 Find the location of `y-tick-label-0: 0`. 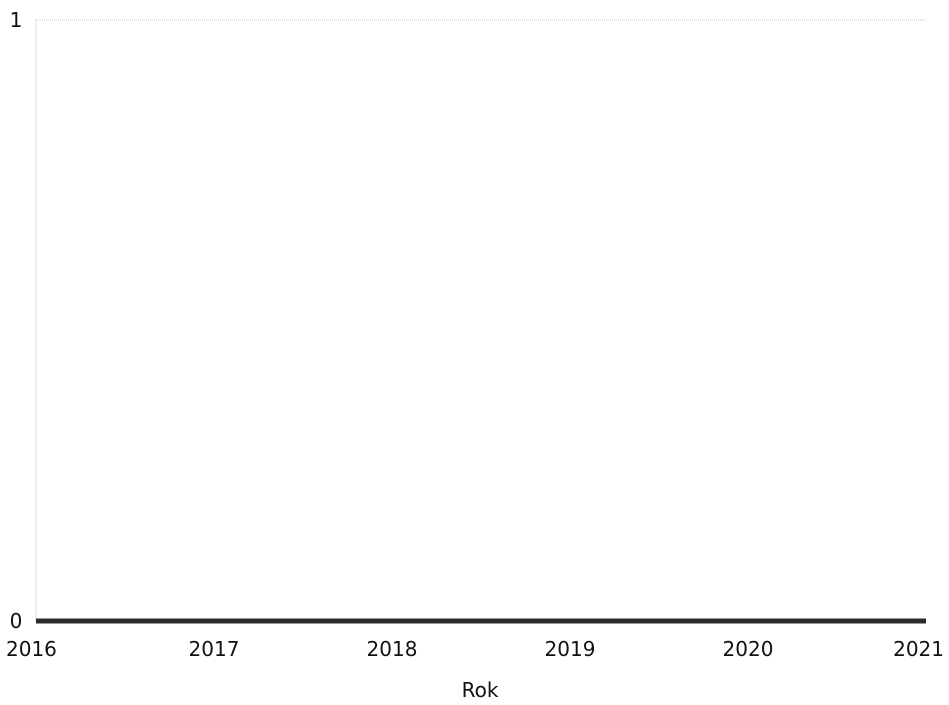

y-tick-label-0: 0 is located at coordinates (16, 621).